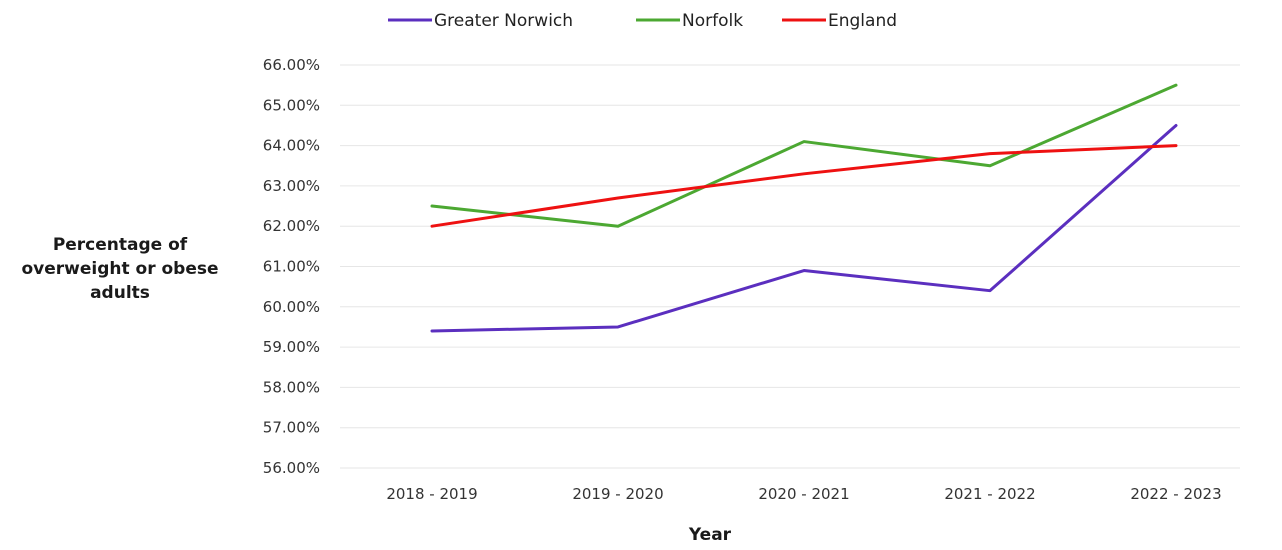 The width and height of the screenshot is (1282, 550). Describe the element at coordinates (617, 494) in the screenshot. I see `x-tick-label: 2019 - 2020` at that location.